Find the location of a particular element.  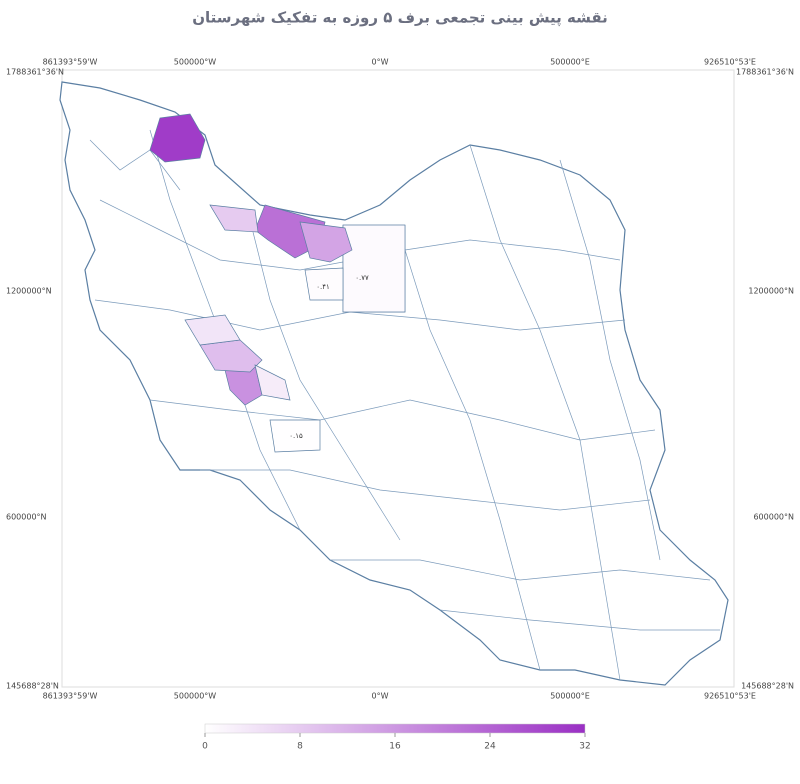

district-value-label: ۰.۱۵ is located at coordinates (296, 436).